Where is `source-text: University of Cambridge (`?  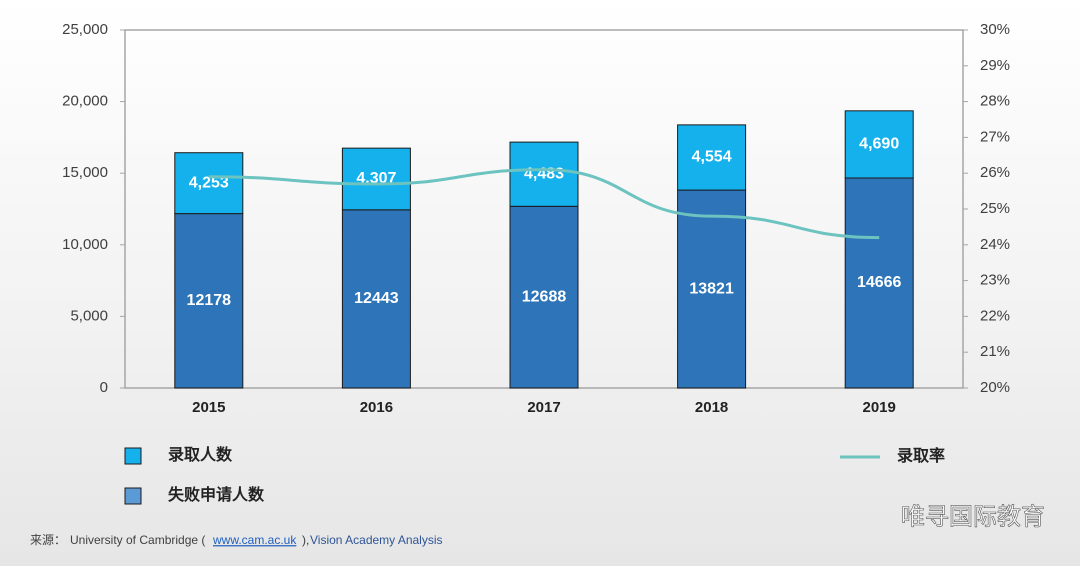 source-text: University of Cambridge ( is located at coordinates (137, 540).